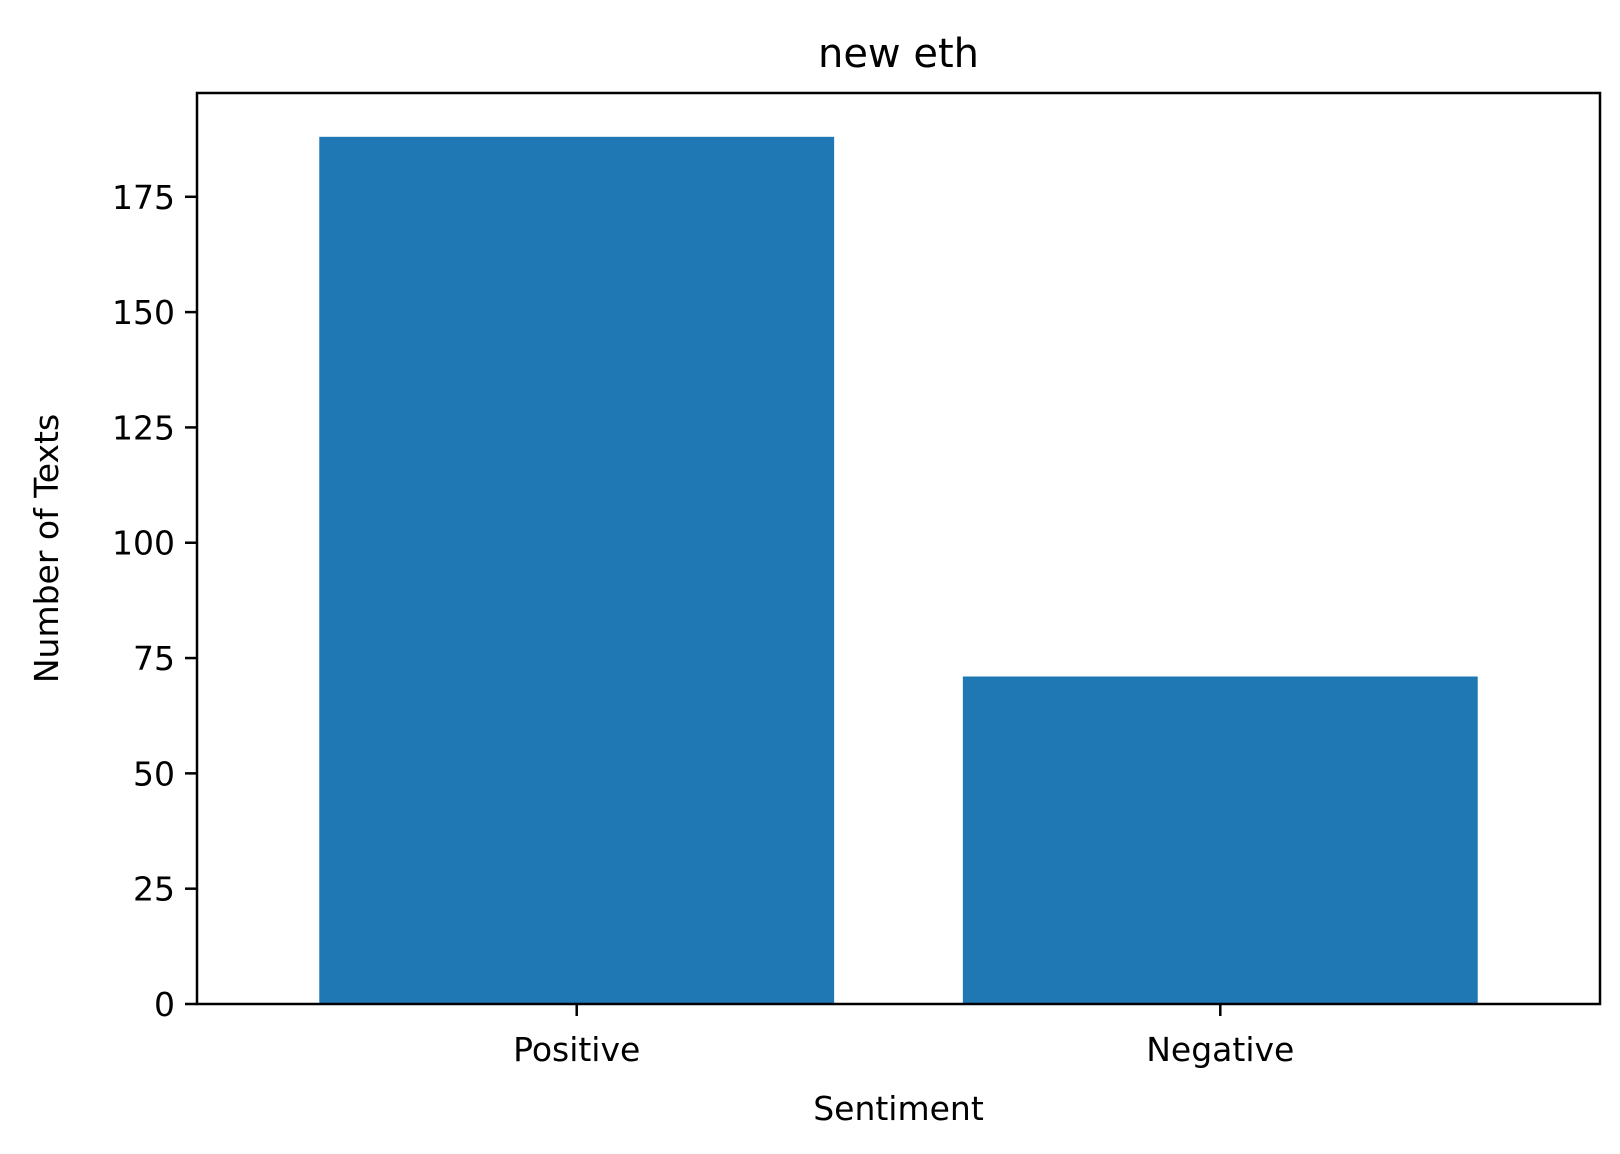  Describe the element at coordinates (154, 658) in the screenshot. I see `y-tick-label: 75` at that location.